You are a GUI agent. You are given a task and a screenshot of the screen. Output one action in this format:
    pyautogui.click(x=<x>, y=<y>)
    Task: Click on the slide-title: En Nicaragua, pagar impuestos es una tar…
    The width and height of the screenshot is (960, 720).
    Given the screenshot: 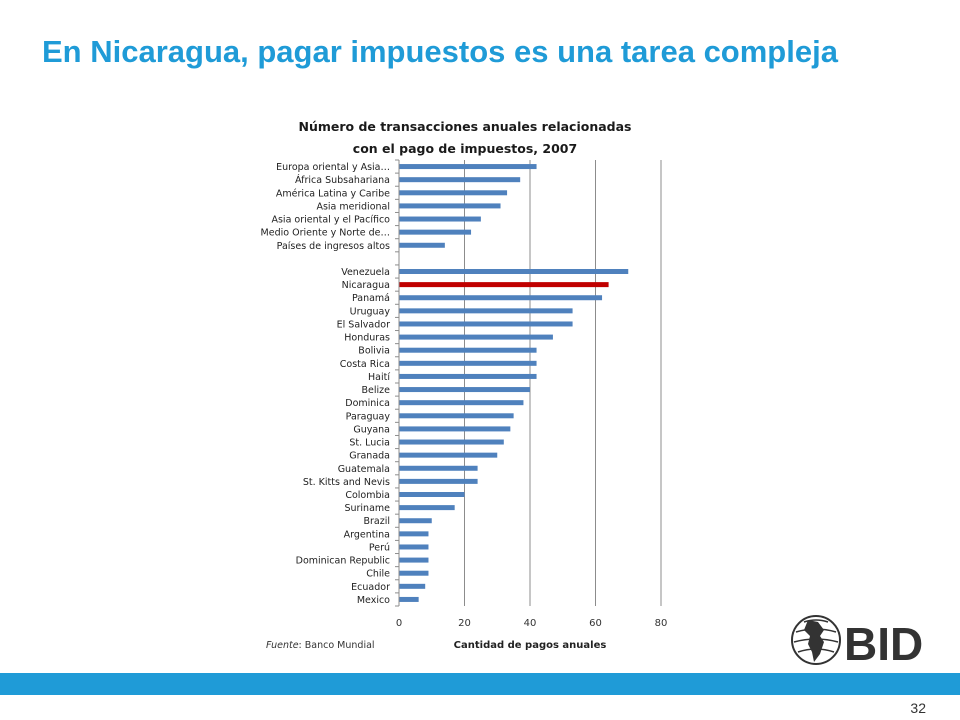 What is the action you would take?
    pyautogui.click(x=440, y=51)
    